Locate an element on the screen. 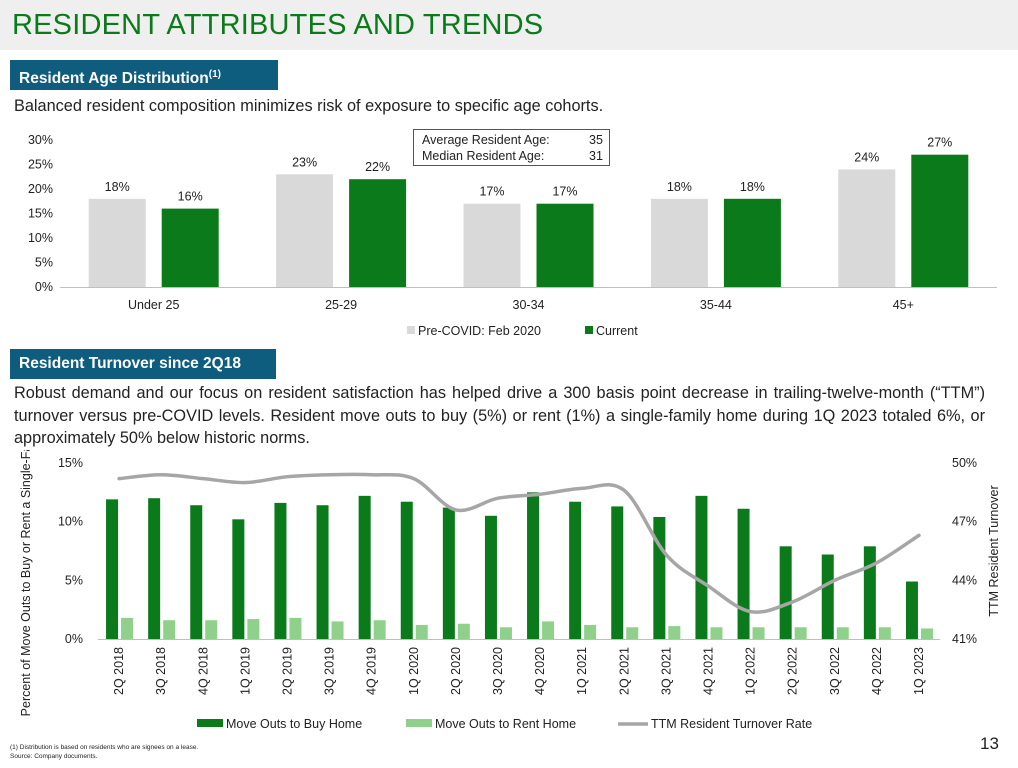 This screenshot has height=768, width=1018. footnote-source: Source: Company documents. is located at coordinates (54, 756).